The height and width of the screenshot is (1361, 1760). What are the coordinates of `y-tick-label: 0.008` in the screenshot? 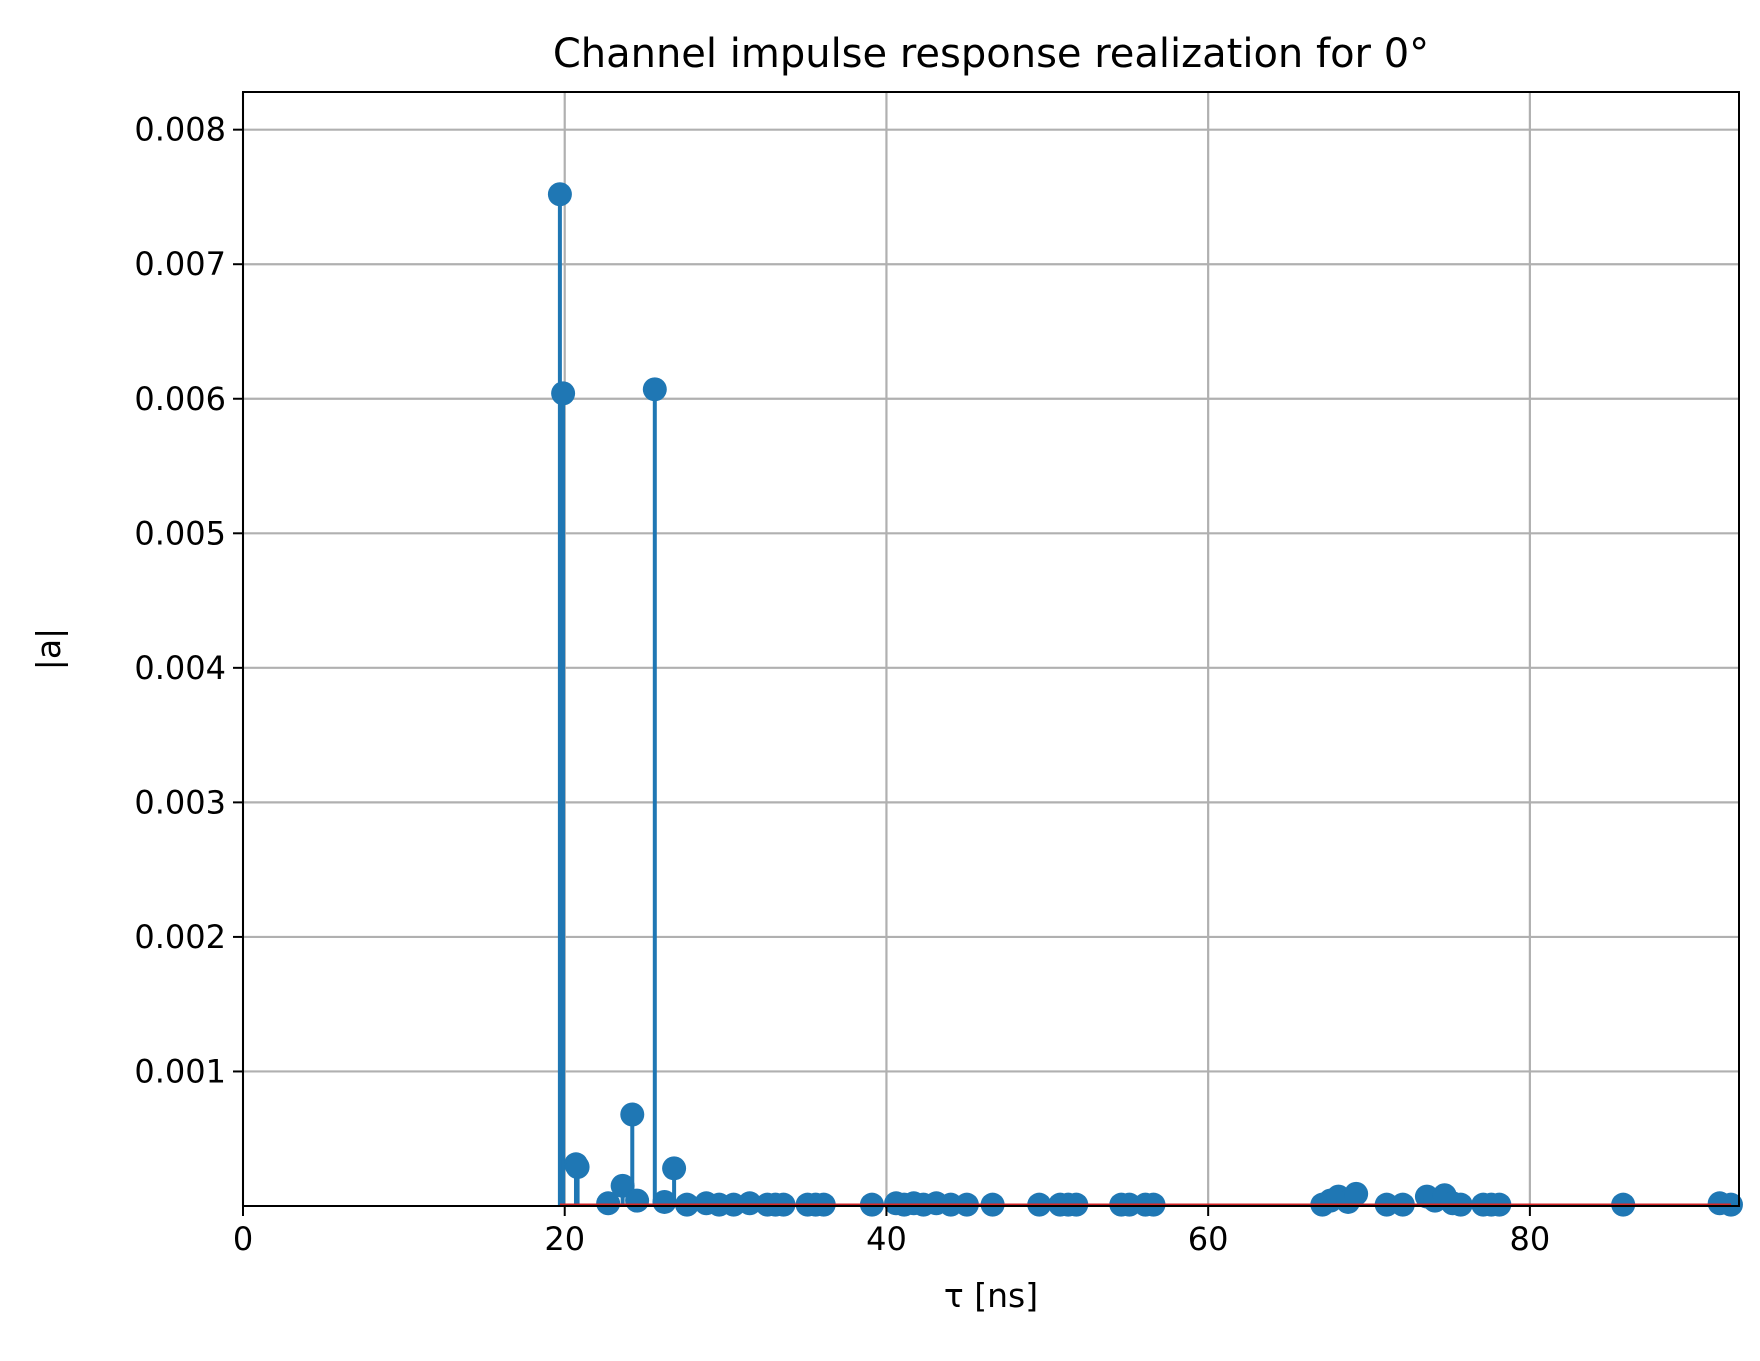 It's located at (180, 130).